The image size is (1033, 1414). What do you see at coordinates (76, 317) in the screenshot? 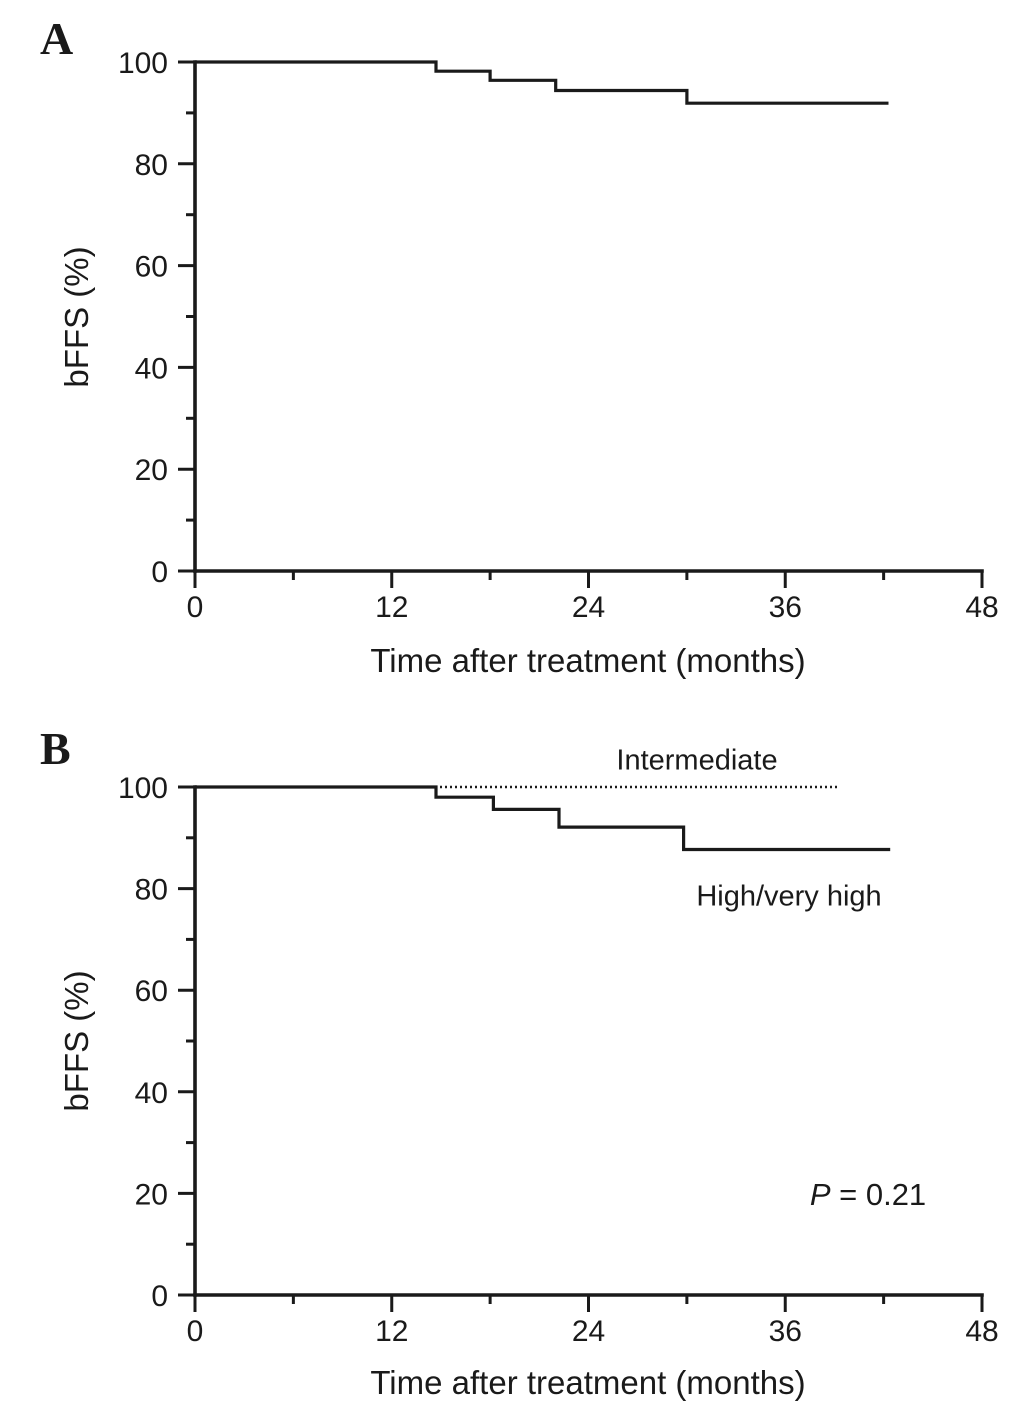
I see `panel-a-y-axis-title: bFFS (%)` at bounding box center [76, 317].